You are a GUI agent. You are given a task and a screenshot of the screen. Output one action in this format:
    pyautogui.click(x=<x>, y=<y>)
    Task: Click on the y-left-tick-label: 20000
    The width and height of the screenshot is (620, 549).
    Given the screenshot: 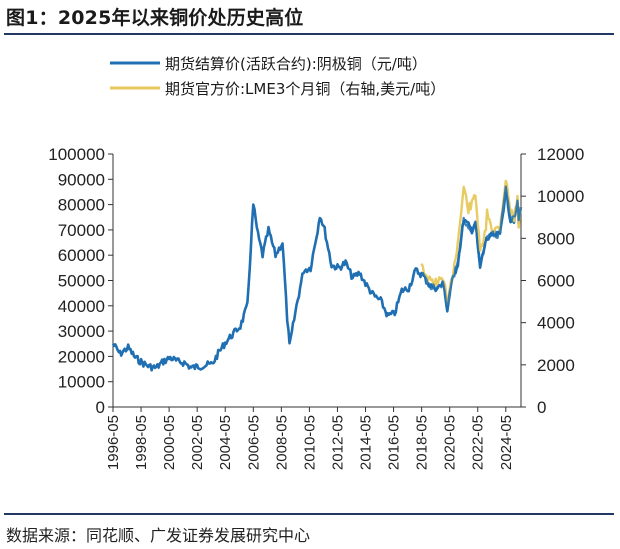 What is the action you would take?
    pyautogui.click(x=81, y=356)
    